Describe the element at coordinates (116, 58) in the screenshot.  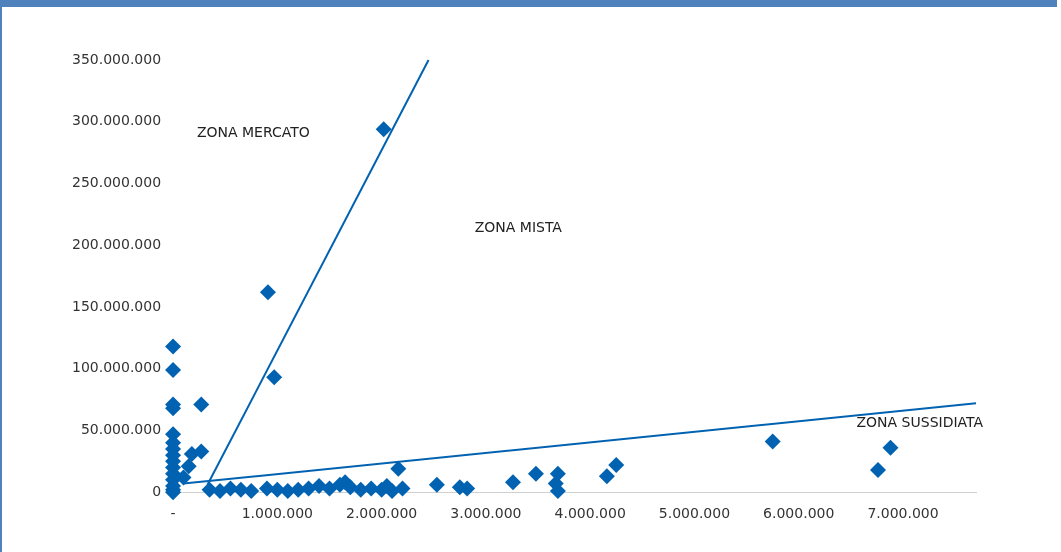
I see `y-tick-label: 350.000.000` at that location.